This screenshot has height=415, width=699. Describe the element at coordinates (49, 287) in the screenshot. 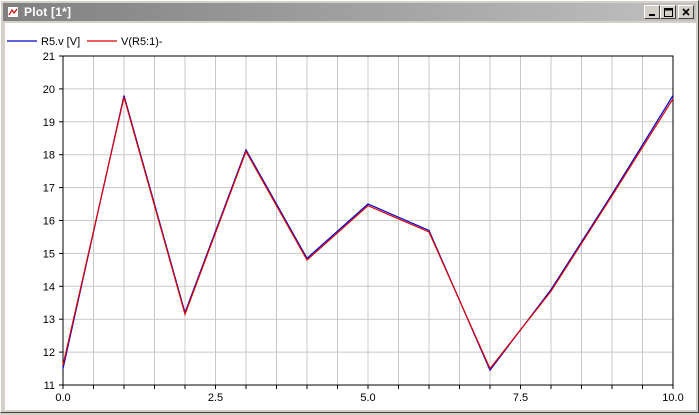

I see `y-tick-label: 14` at that location.